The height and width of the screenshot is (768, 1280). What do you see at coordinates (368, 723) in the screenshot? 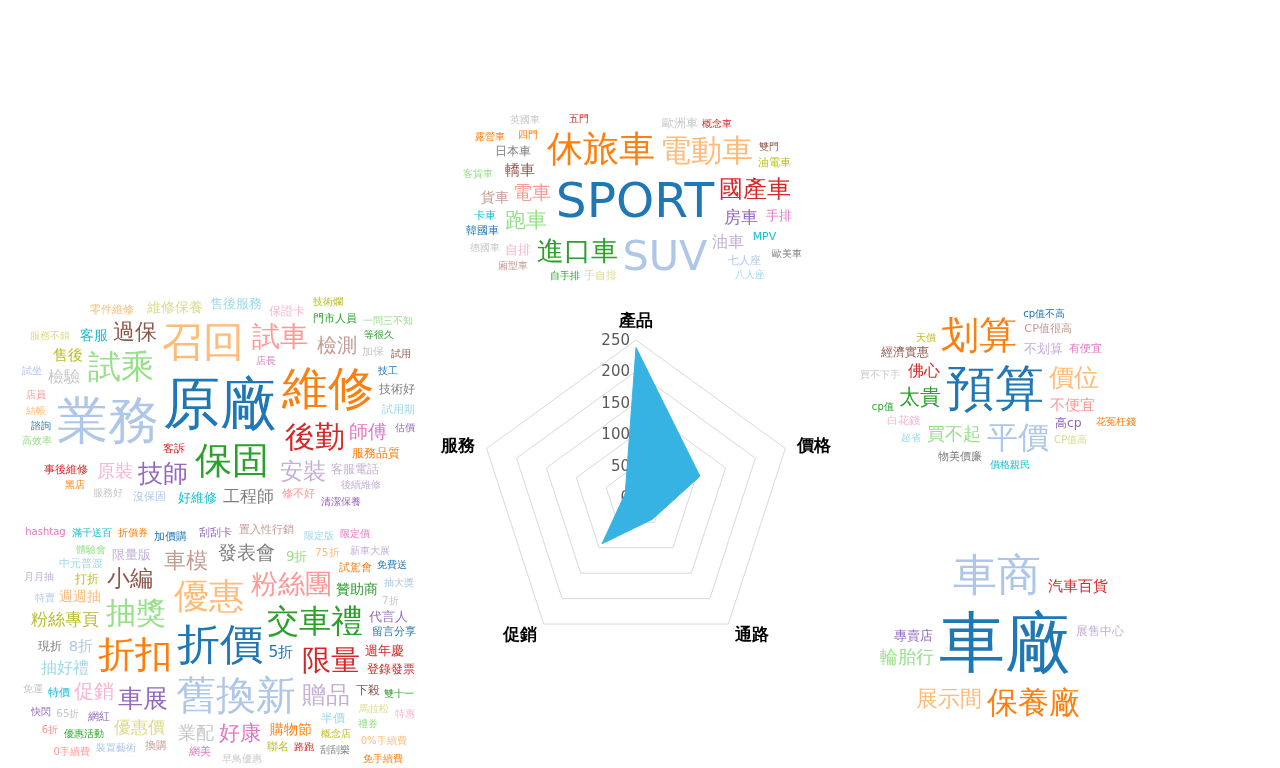
I see `category-label: 禮券` at bounding box center [368, 723].